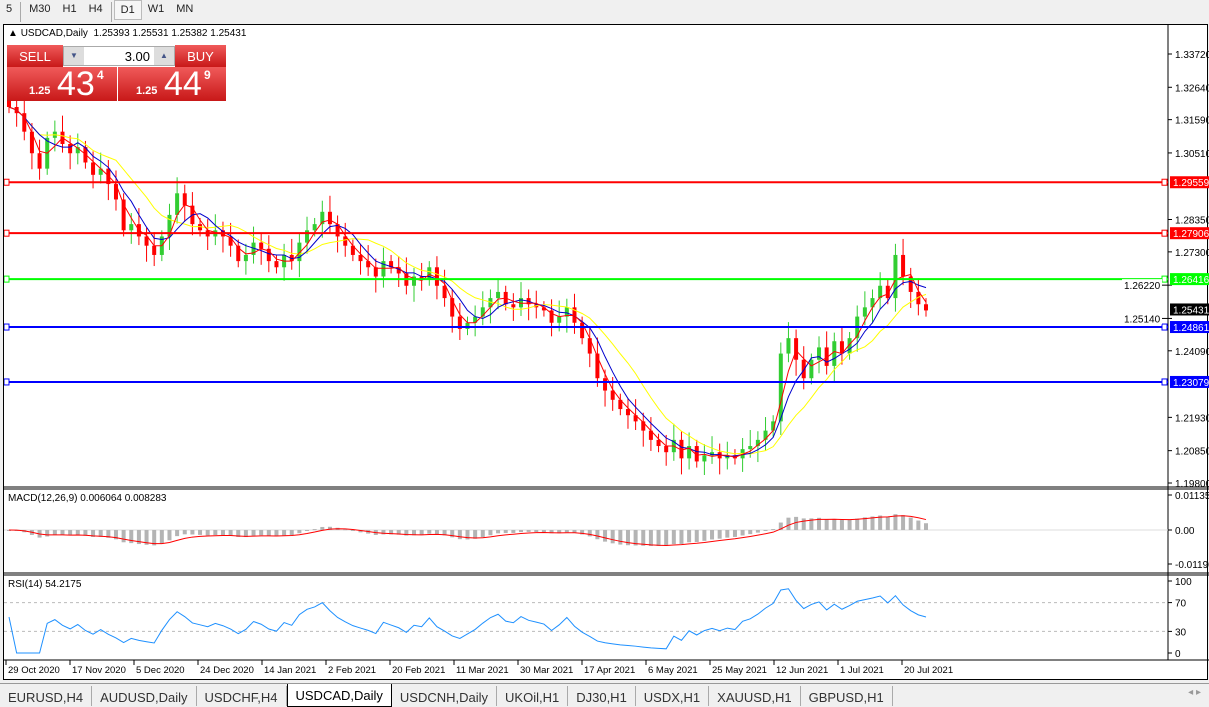  Describe the element at coordinates (847, 696) in the screenshot. I see `tab-gbpusd-h1: GBPUSD,H1` at that location.